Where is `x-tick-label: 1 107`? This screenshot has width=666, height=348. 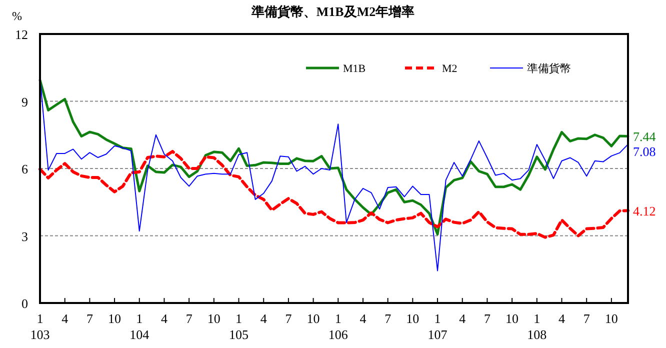
x-tick-label: 1 107 is located at coordinates (438, 326).